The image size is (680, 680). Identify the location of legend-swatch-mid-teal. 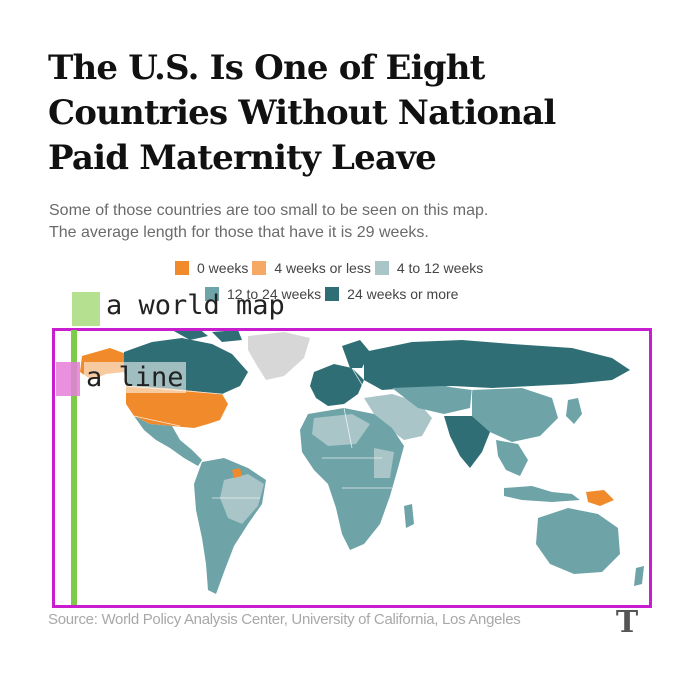
(212, 294).